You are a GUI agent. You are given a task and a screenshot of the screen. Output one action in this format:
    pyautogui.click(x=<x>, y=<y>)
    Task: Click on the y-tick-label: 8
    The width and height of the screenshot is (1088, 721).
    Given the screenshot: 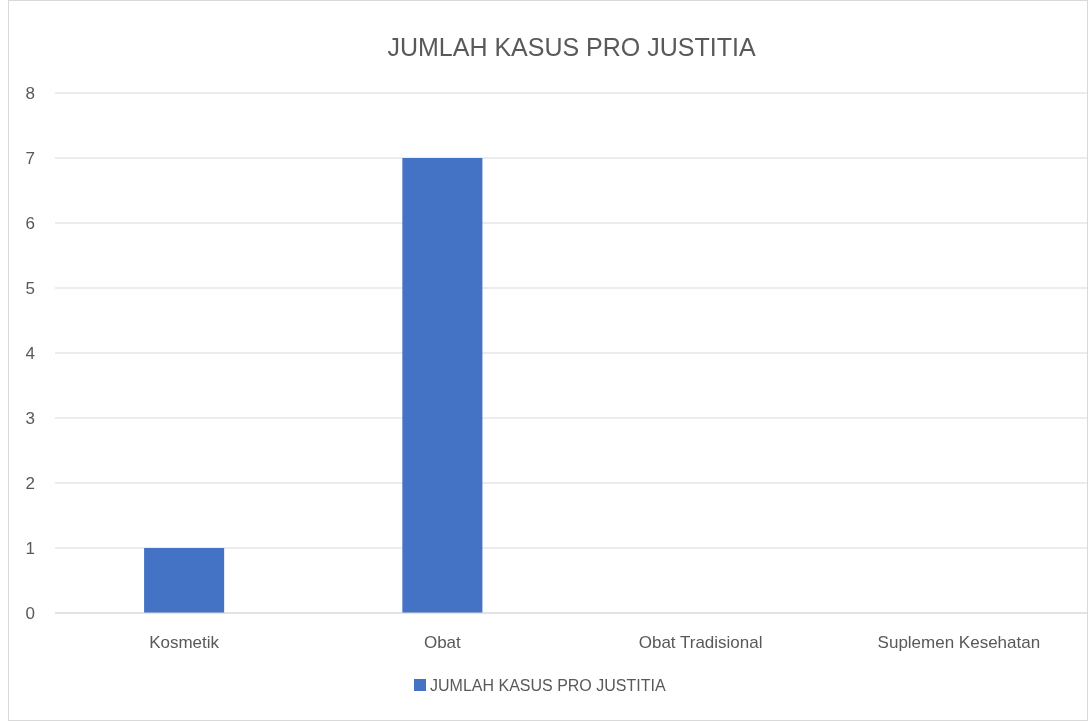 What is the action you would take?
    pyautogui.click(x=30, y=93)
    